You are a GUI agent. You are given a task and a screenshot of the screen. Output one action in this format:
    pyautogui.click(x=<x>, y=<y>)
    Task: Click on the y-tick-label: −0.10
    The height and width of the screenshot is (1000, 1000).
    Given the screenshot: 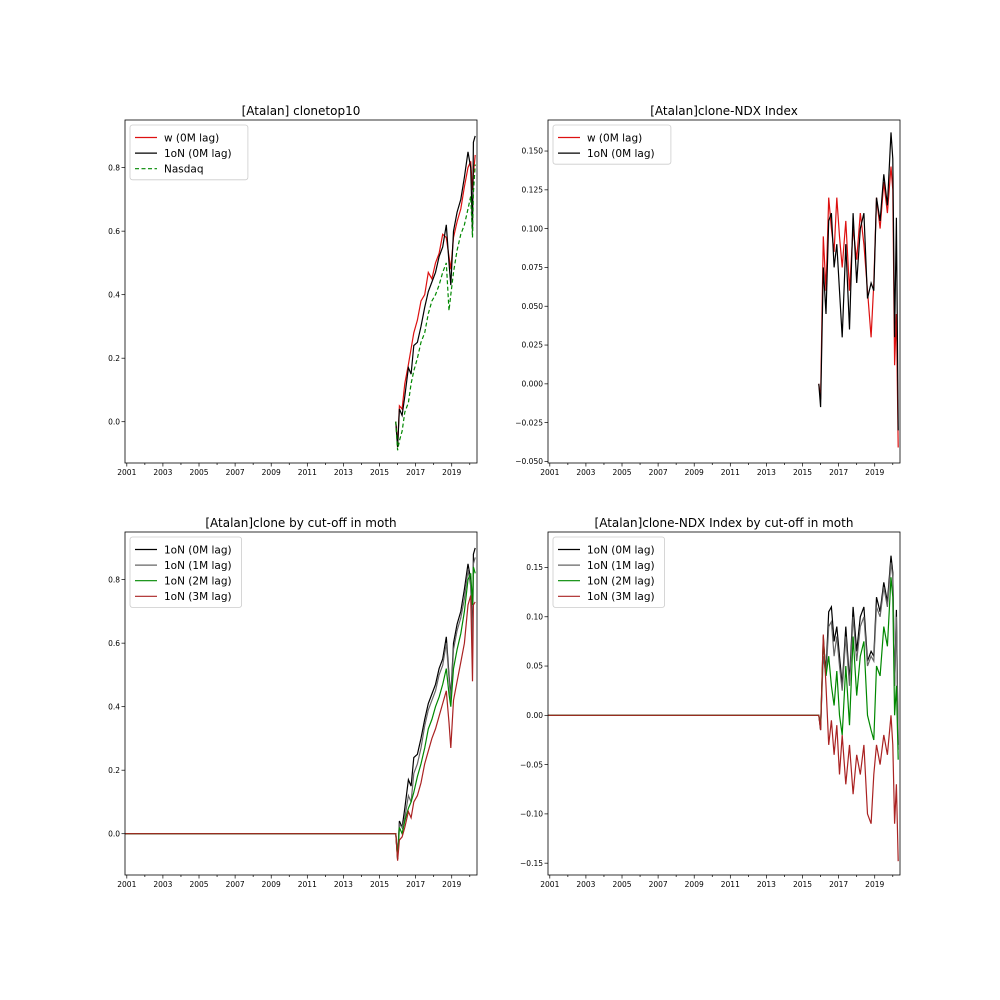 What is the action you would take?
    pyautogui.click(x=531, y=814)
    